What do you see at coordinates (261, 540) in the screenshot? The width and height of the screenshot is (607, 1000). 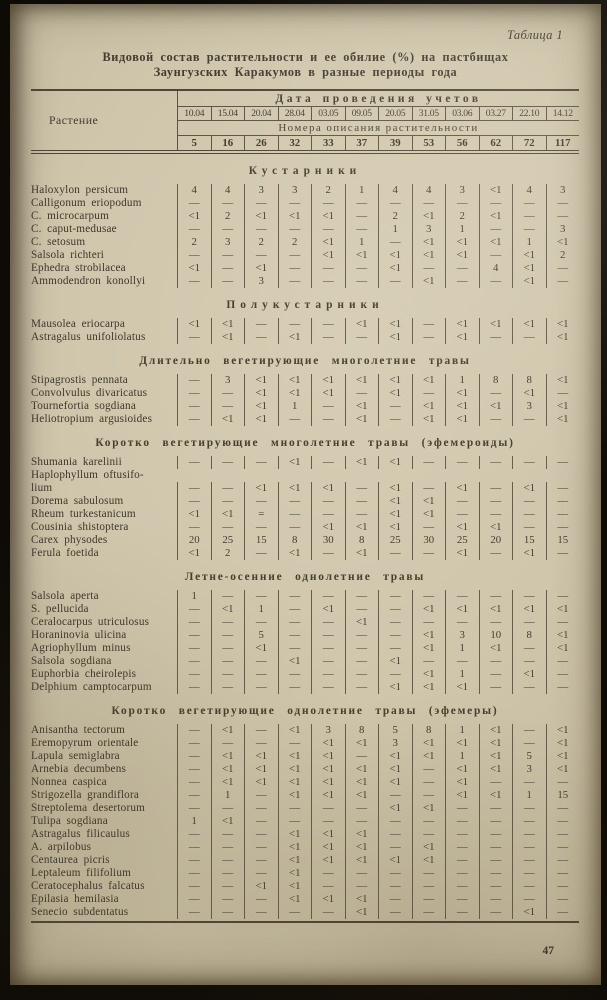 I see `abundance-cell: 15` at bounding box center [261, 540].